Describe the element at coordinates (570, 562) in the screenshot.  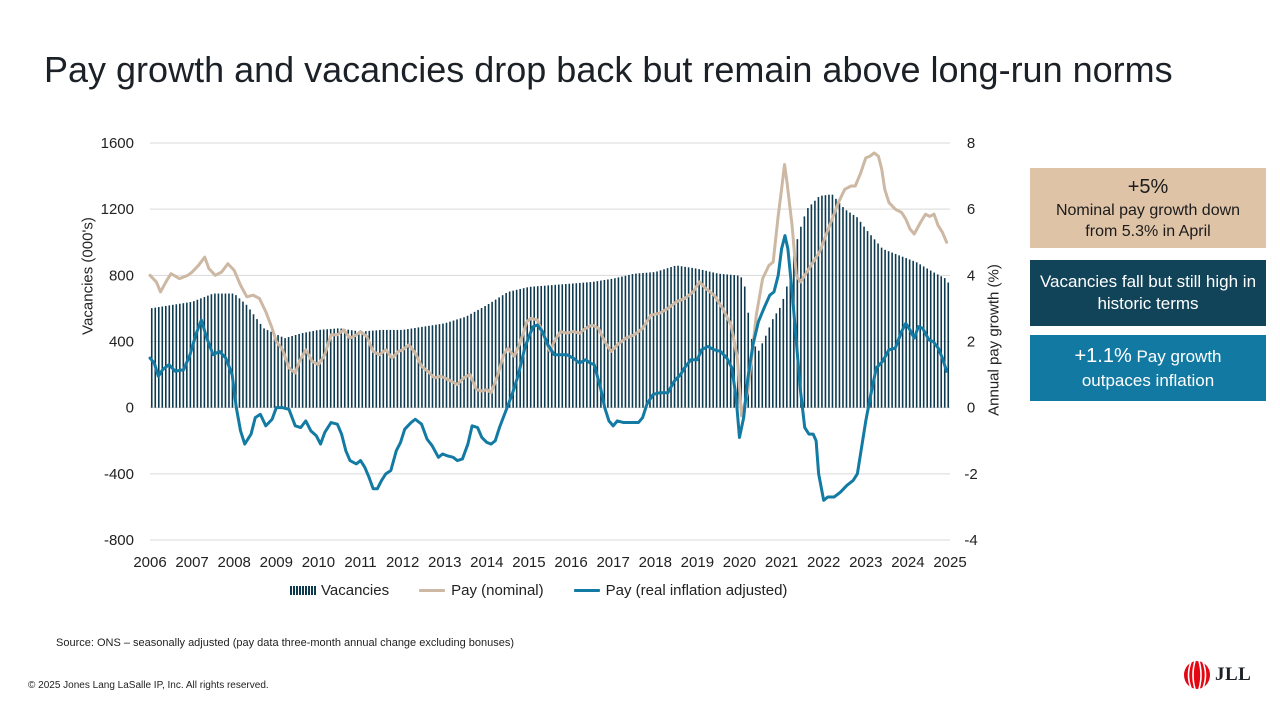
I see `x-tick-label: 2016` at that location.